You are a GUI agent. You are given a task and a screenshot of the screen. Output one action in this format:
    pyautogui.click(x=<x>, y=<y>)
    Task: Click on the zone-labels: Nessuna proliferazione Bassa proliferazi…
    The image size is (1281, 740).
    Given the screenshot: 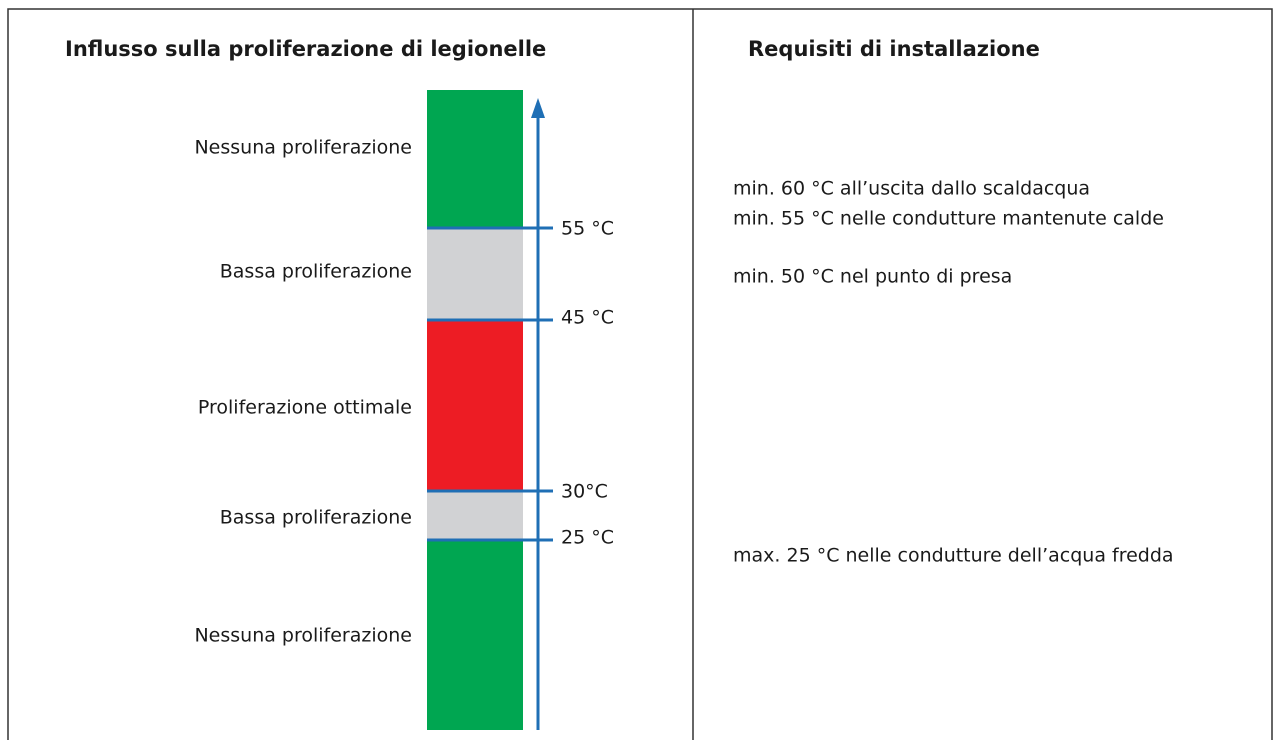 What is the action you would take?
    pyautogui.click(x=303, y=392)
    